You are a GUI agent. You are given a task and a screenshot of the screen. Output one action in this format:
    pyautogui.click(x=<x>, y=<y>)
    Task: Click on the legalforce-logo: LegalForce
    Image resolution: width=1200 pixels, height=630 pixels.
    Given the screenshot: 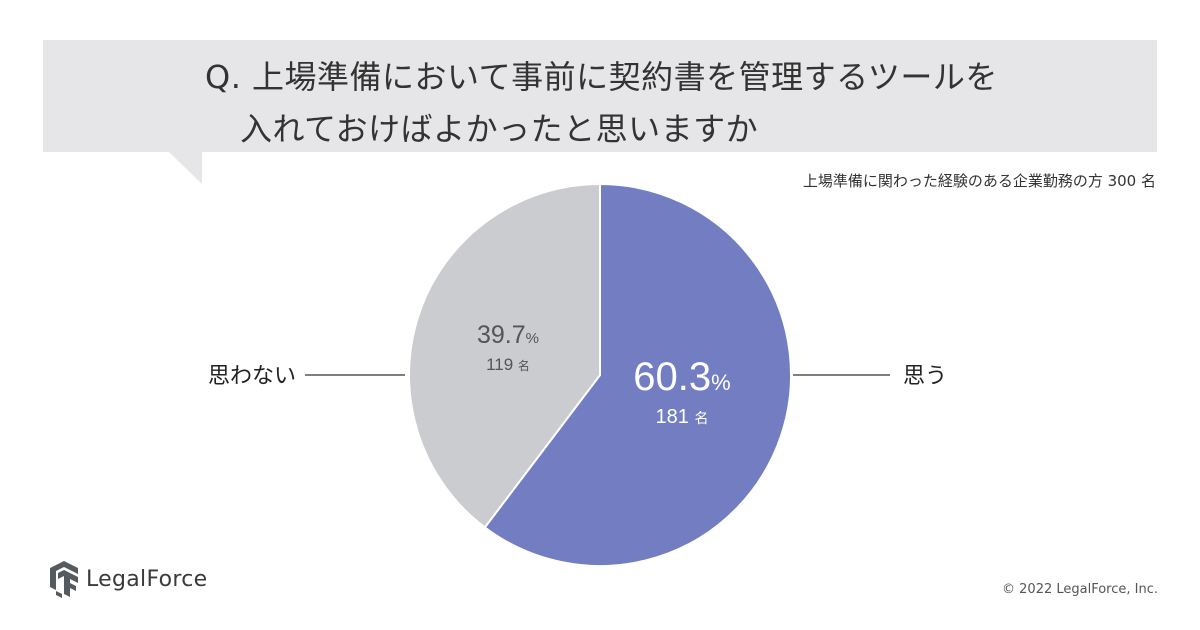 What is the action you would take?
    pyautogui.click(x=128, y=579)
    